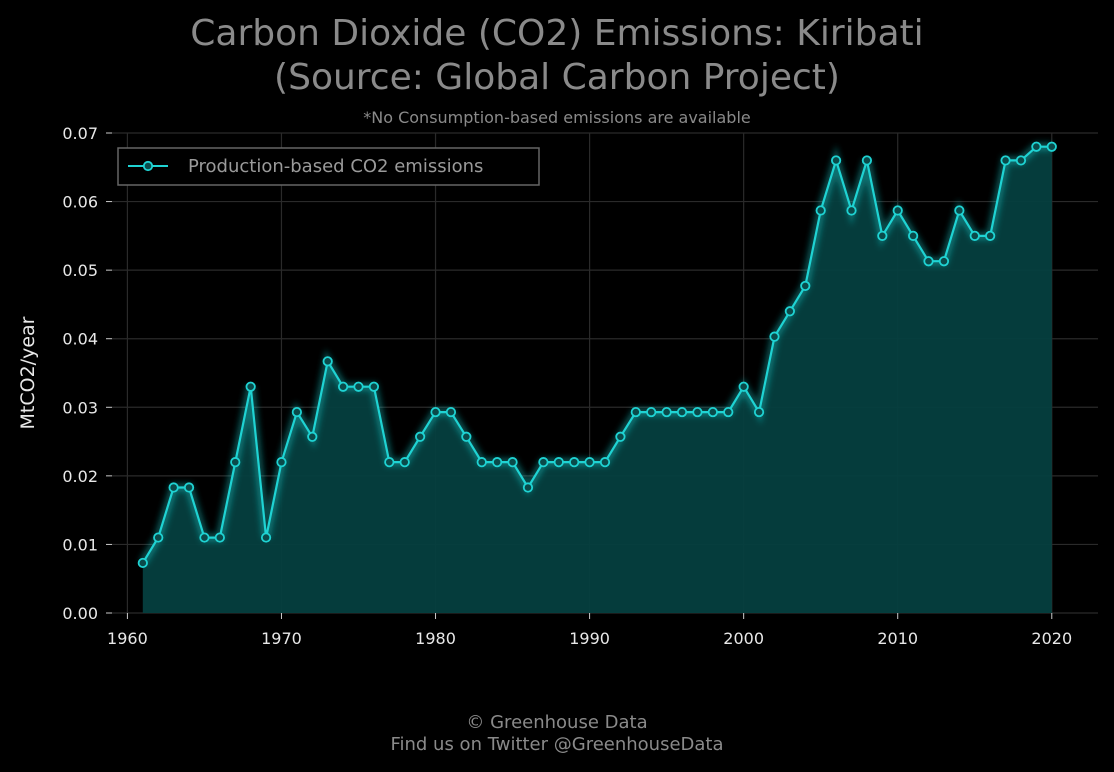  Describe the element at coordinates (435, 638) in the screenshot. I see `x-tick-label: 1980` at that location.